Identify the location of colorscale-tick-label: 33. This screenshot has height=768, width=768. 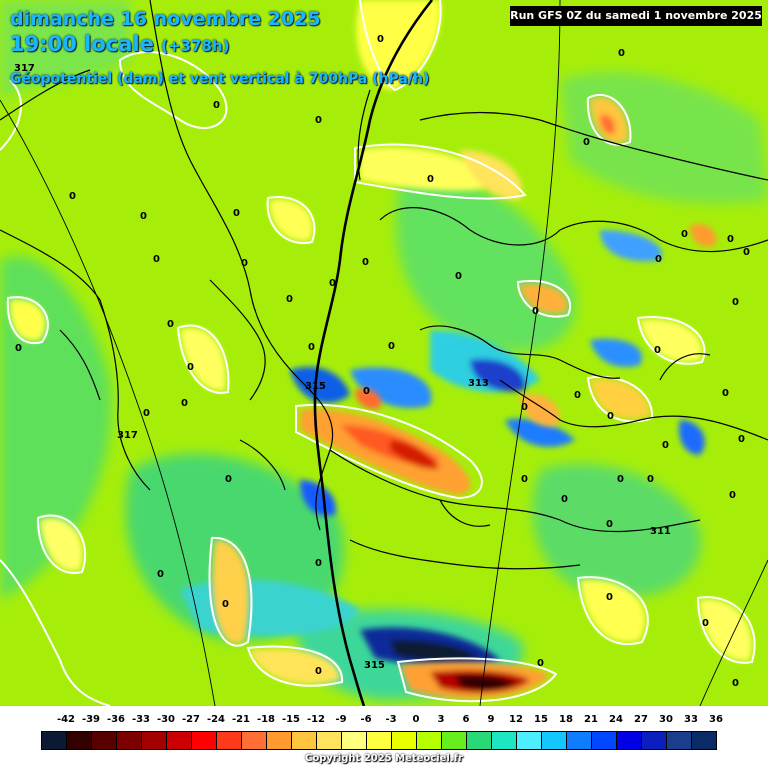
(691, 719).